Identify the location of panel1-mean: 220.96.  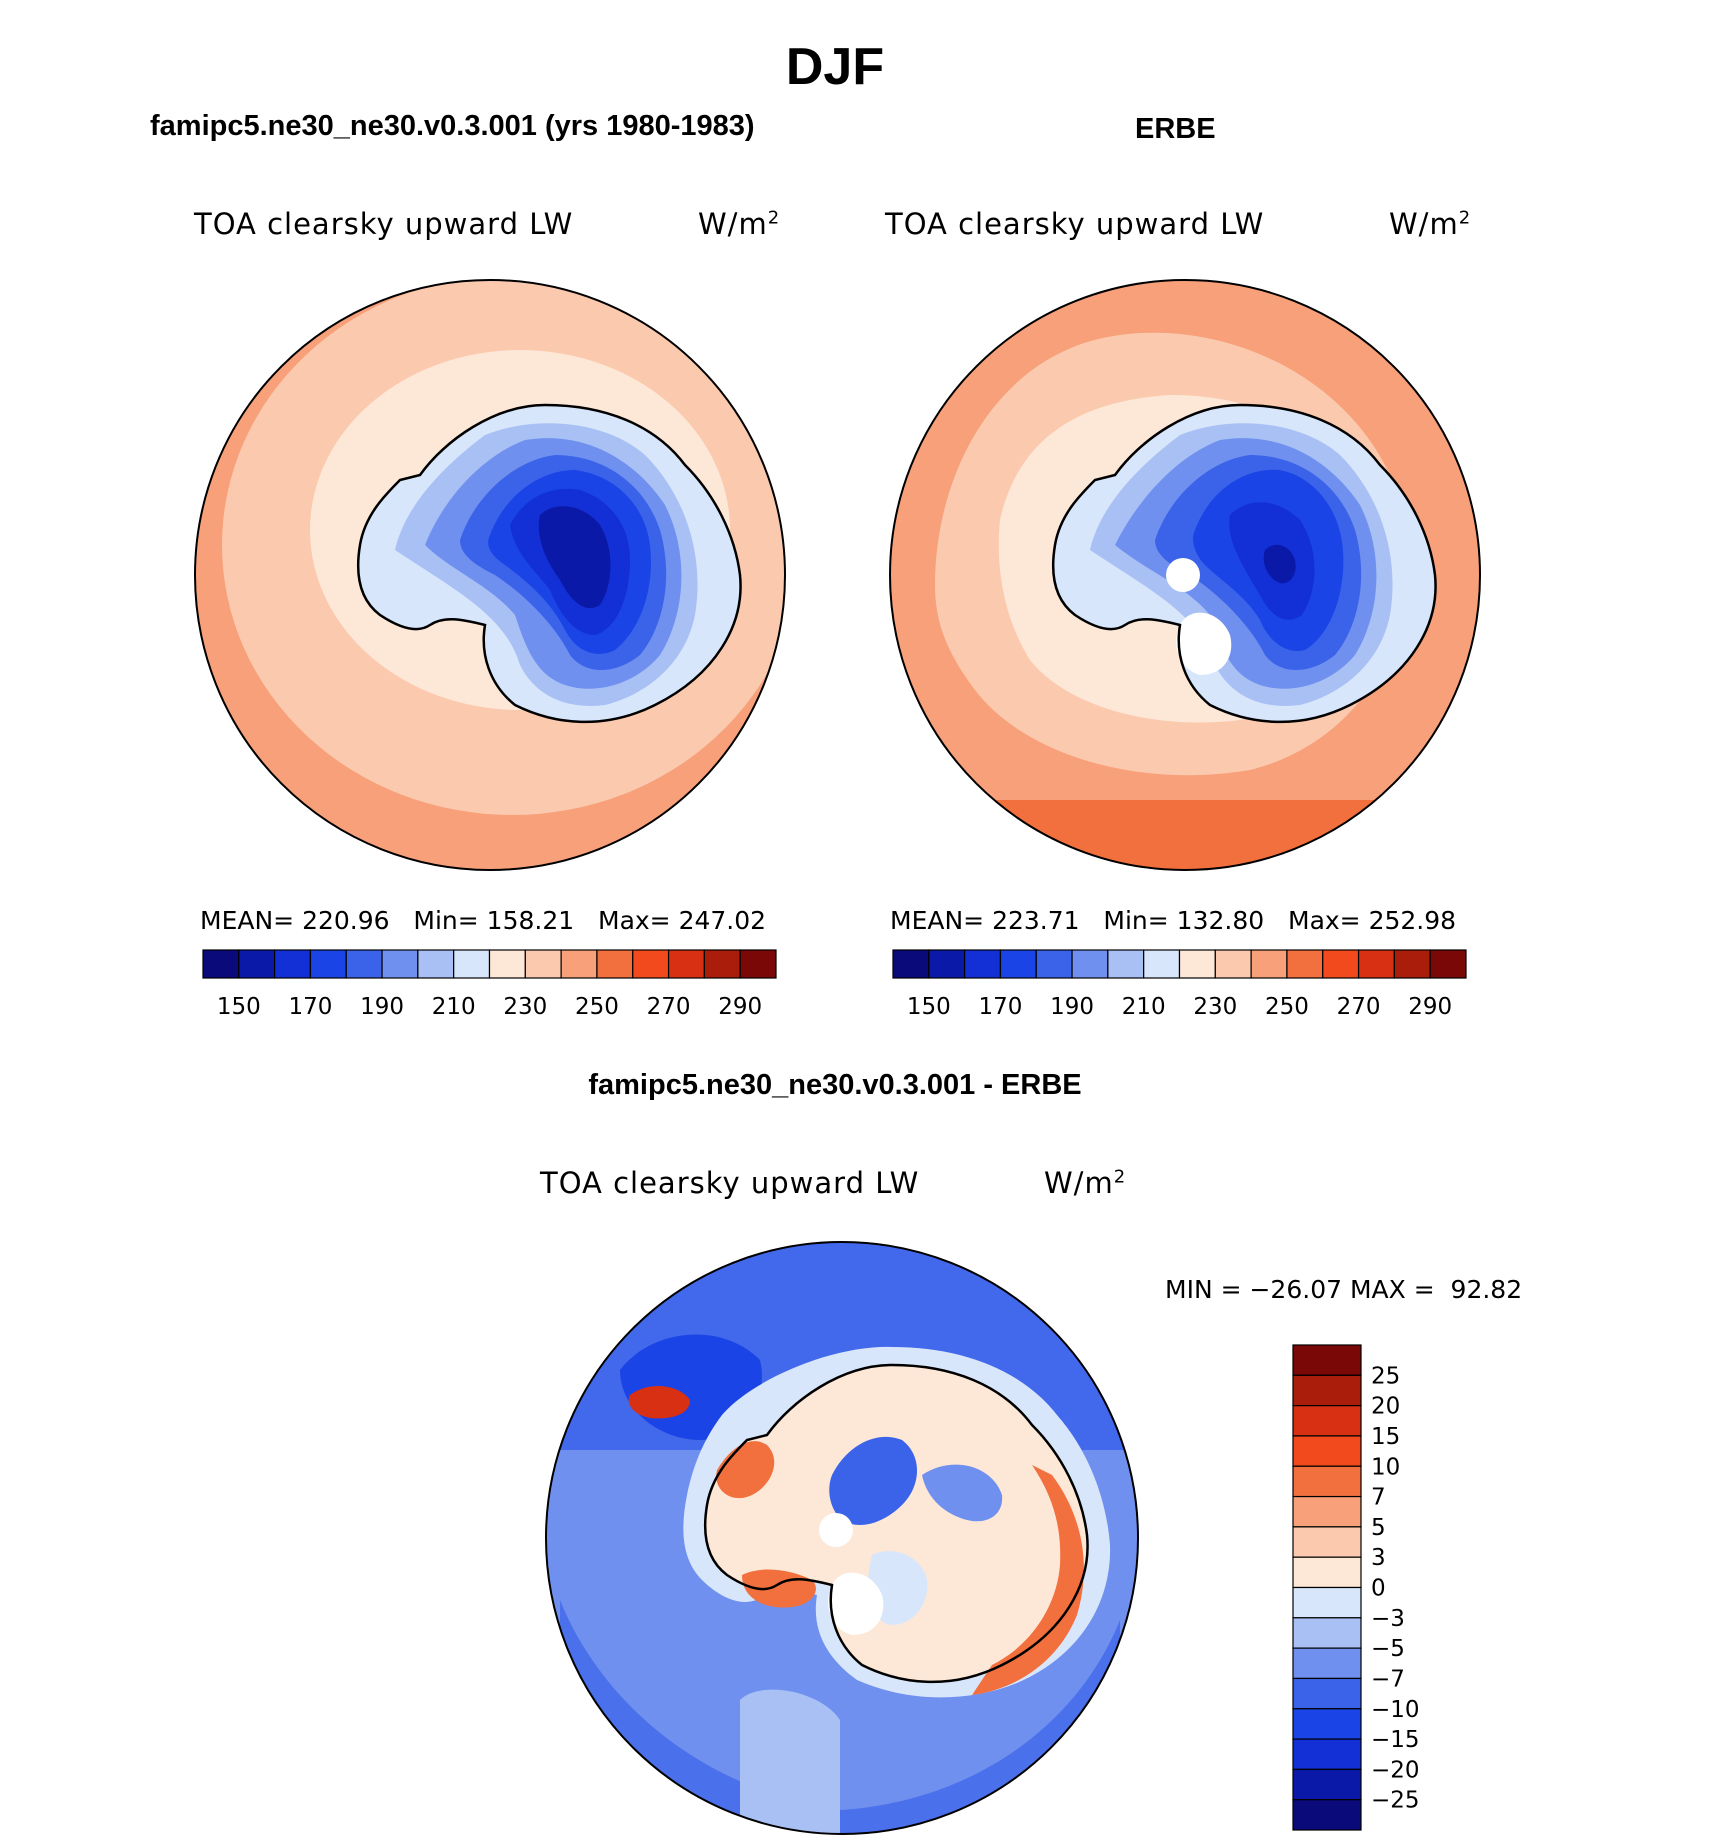
(346, 920).